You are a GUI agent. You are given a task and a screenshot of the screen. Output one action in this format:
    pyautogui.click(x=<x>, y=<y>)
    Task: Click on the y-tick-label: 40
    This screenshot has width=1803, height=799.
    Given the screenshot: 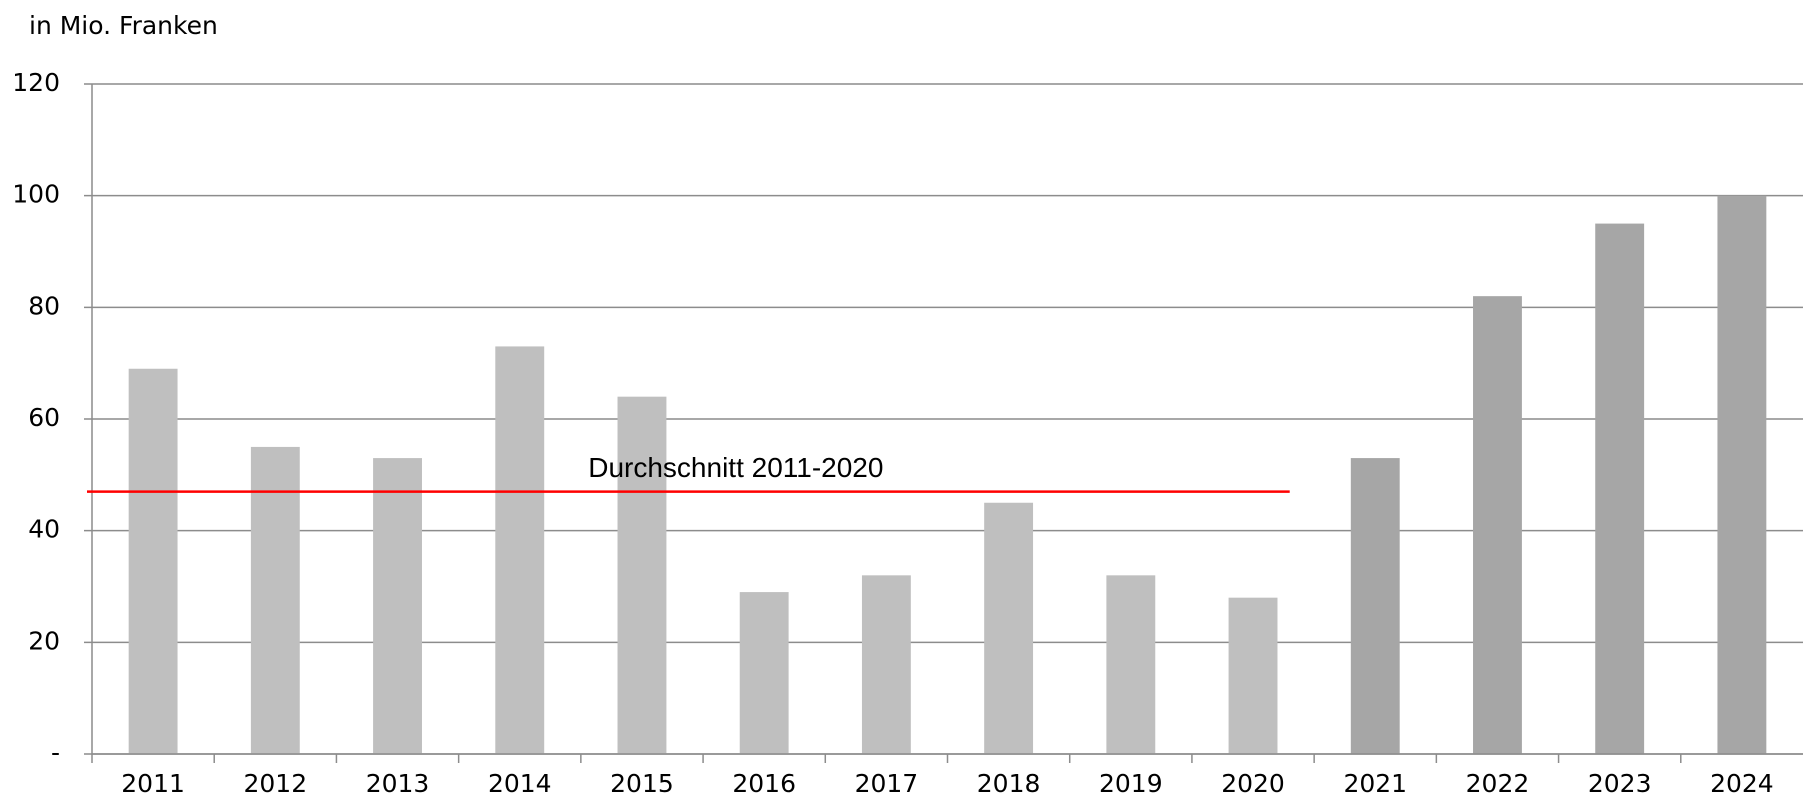 What is the action you would take?
    pyautogui.click(x=44, y=529)
    